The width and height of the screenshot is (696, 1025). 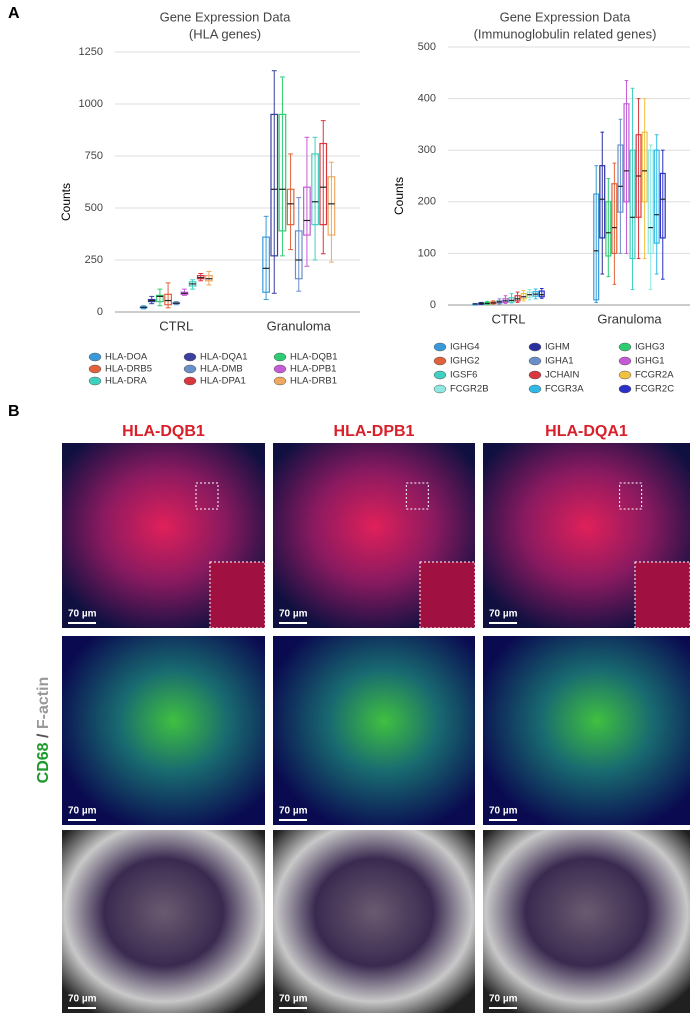 I want to click on legend-label: IGHG4, so click(x=465, y=347).